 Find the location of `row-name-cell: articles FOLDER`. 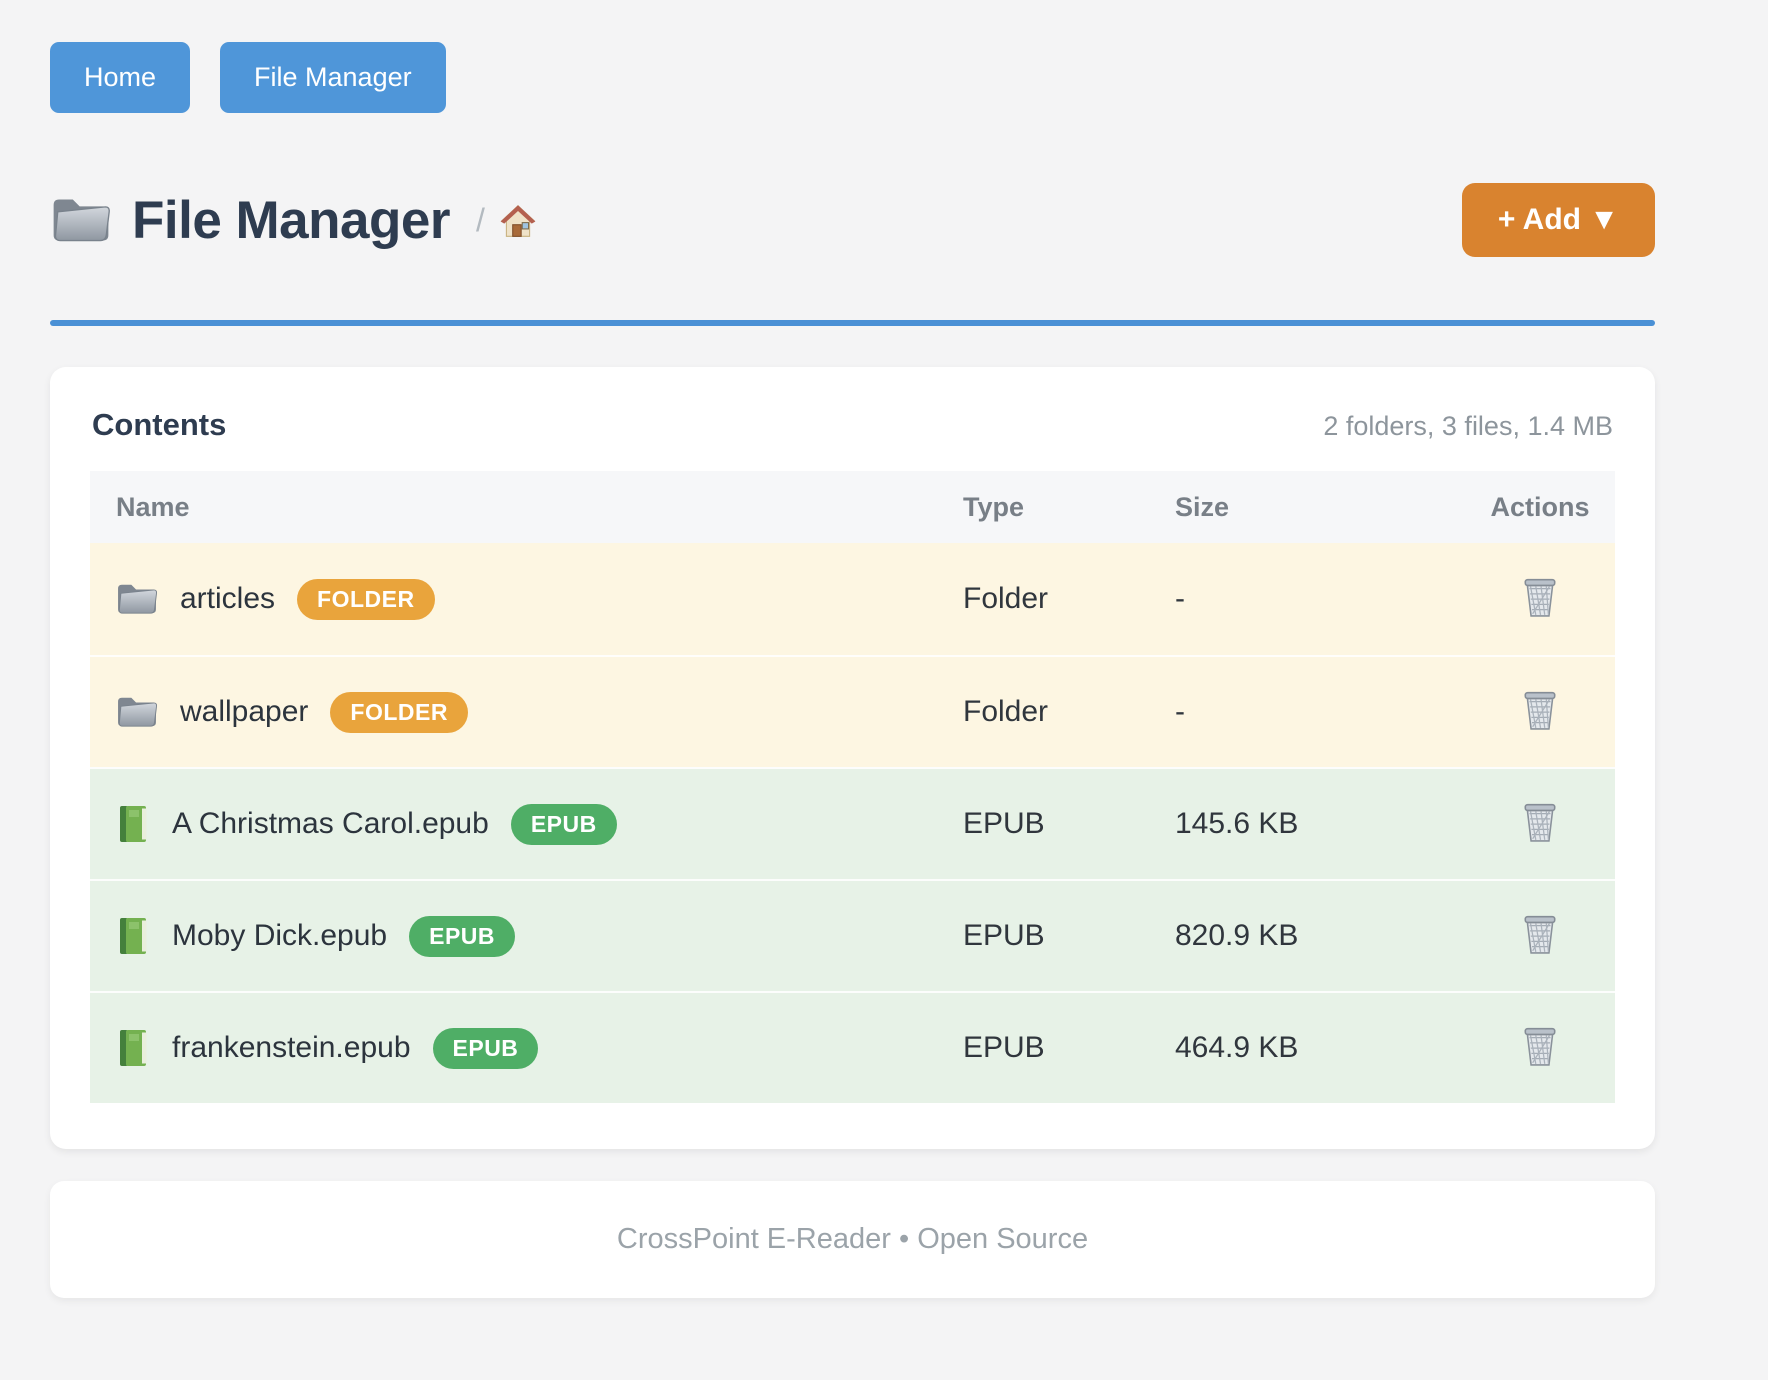

row-name-cell: articles FOLDER is located at coordinates (526, 599).